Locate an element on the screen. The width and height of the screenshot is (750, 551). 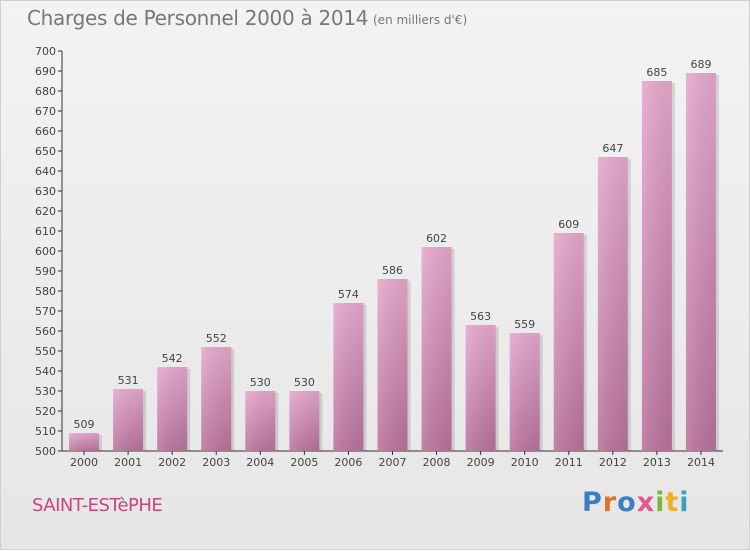
bar-value-label: 542 is located at coordinates (172, 358).